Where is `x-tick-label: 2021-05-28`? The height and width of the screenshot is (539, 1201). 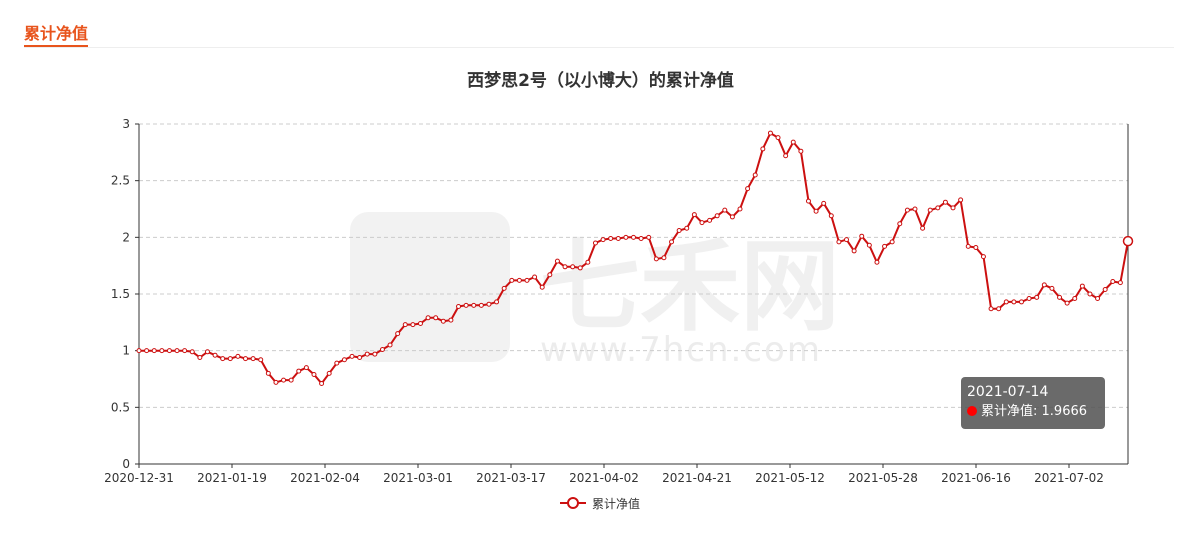 x-tick-label: 2021-05-28 is located at coordinates (883, 478).